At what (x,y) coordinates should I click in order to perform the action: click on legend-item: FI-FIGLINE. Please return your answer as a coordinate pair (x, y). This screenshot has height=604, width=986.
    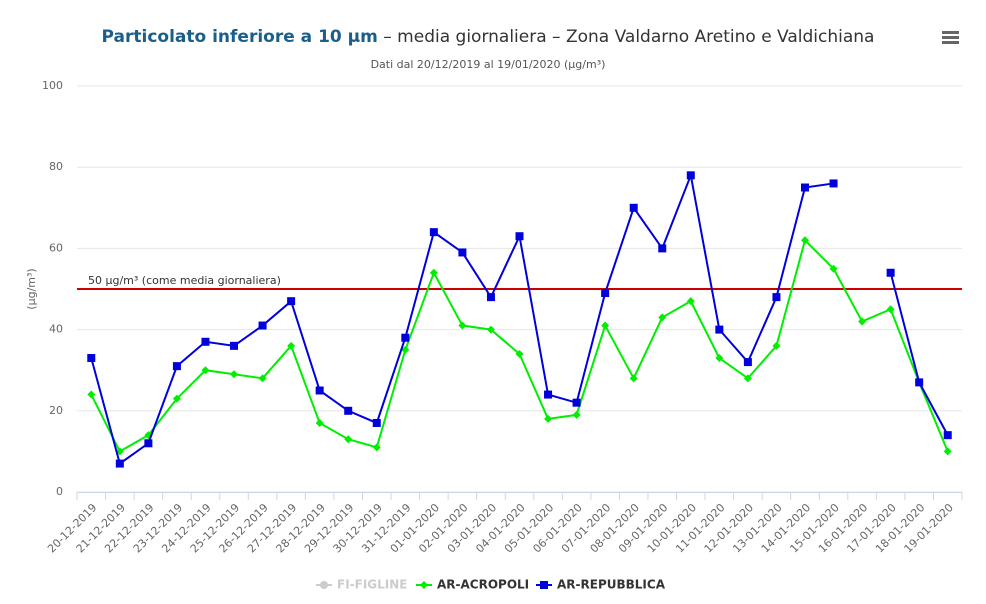
    Looking at the image, I should click on (362, 585).